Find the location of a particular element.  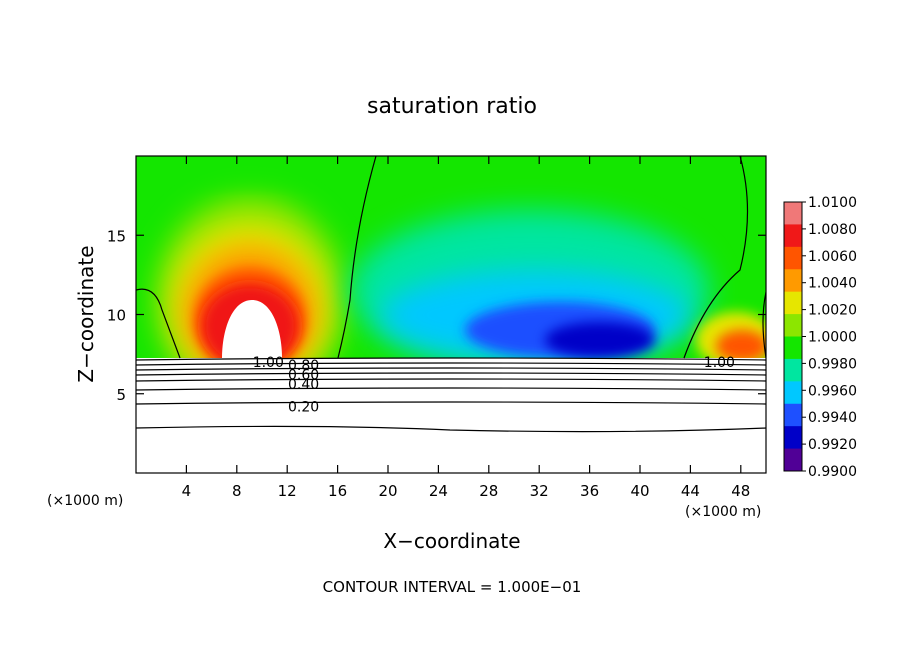

x-unit-left: (×1000 m) is located at coordinates (85, 501).